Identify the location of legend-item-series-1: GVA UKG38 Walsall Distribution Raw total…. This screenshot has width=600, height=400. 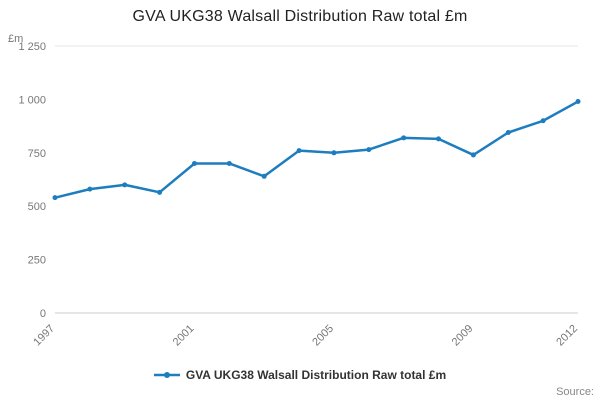
(300, 375).